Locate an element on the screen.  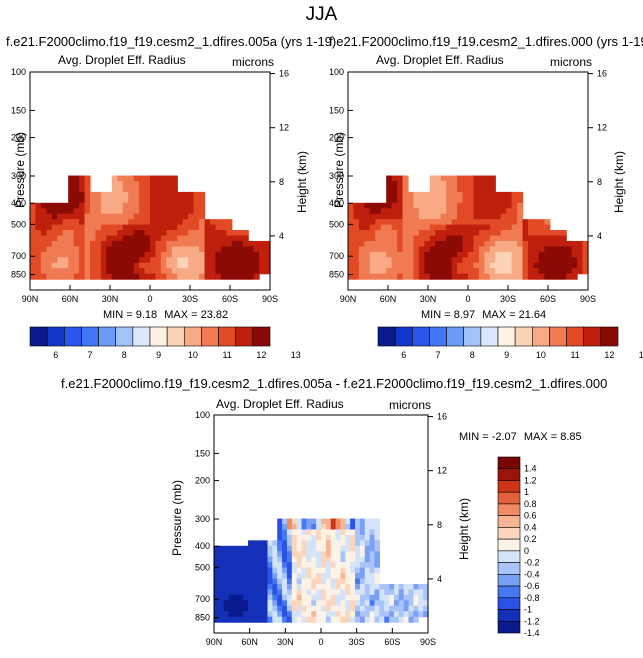
diff-panel-stats: MIN = -2.07 MAX = 8.85 is located at coordinates (520, 437).